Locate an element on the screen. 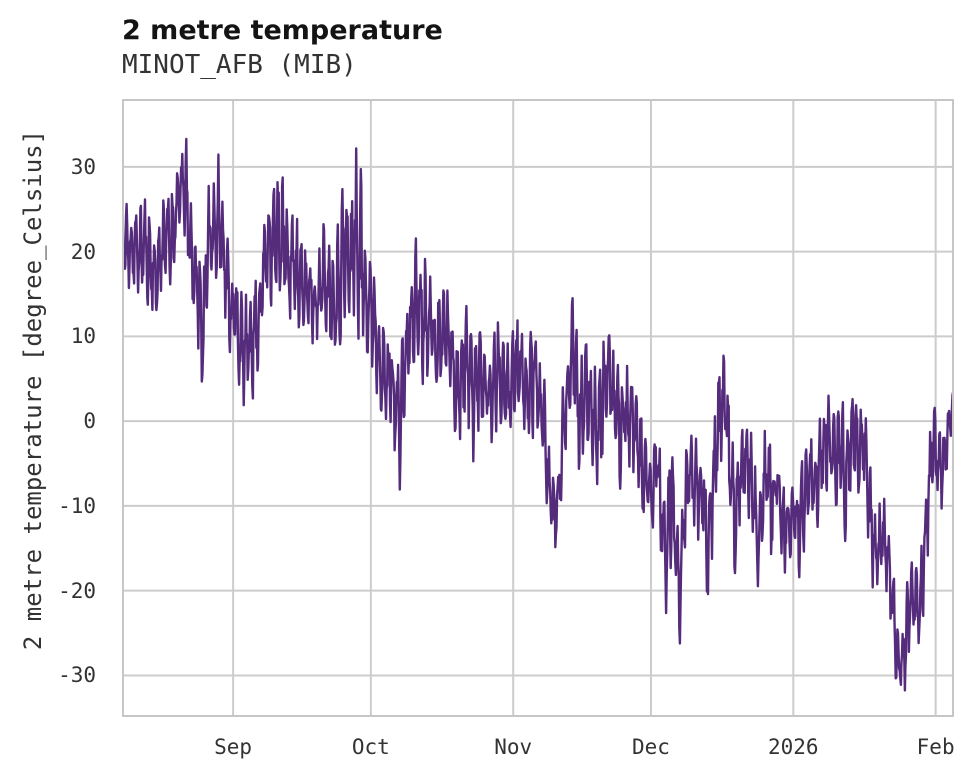 The height and width of the screenshot is (782, 980). x-tick-label: Nov is located at coordinates (513, 747).